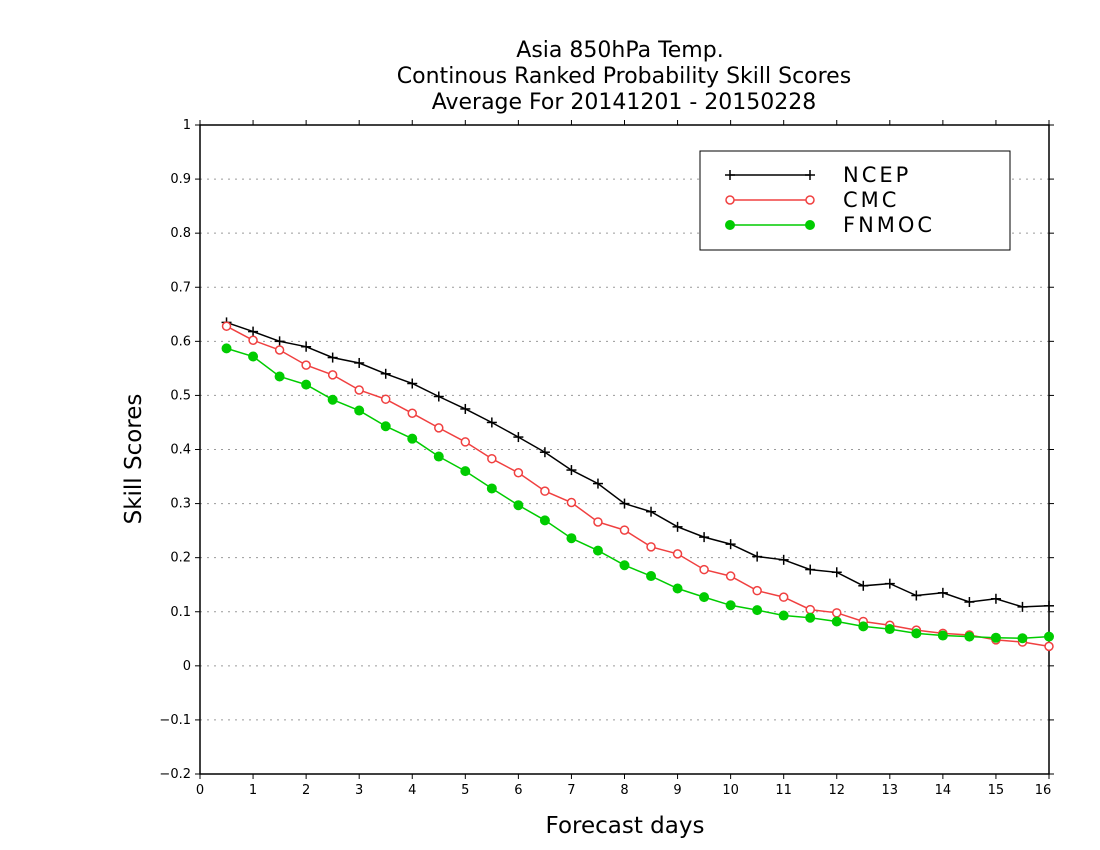 The width and height of the screenshot is (1100, 850). Describe the element at coordinates (812, 200) in the screenshot. I see `legend-item-cmc: CMC` at that location.